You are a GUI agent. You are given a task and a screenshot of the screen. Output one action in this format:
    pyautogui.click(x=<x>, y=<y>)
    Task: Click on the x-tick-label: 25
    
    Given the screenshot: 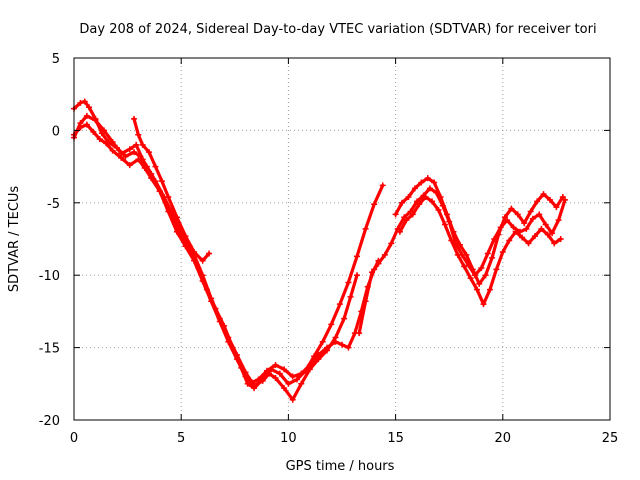 What is the action you would take?
    pyautogui.click(x=610, y=438)
    